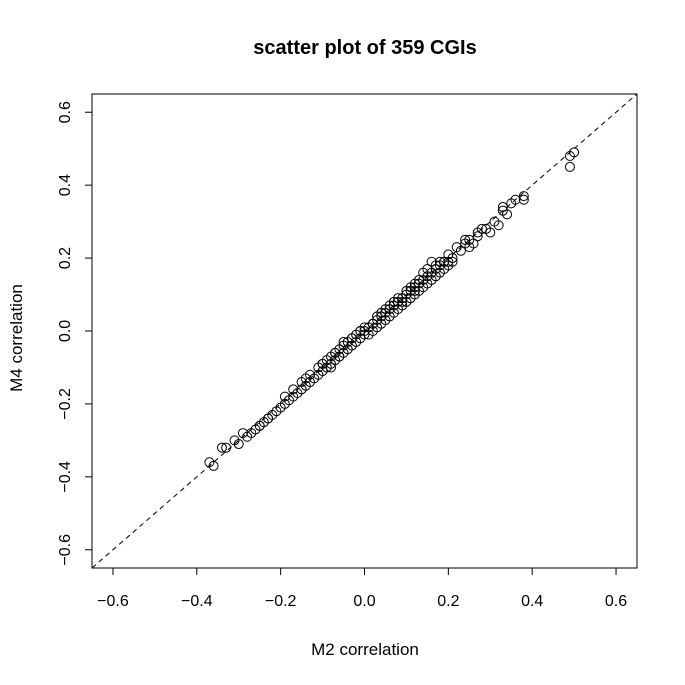  What do you see at coordinates (65, 258) in the screenshot?
I see `y-tick-label: 0.2` at bounding box center [65, 258].